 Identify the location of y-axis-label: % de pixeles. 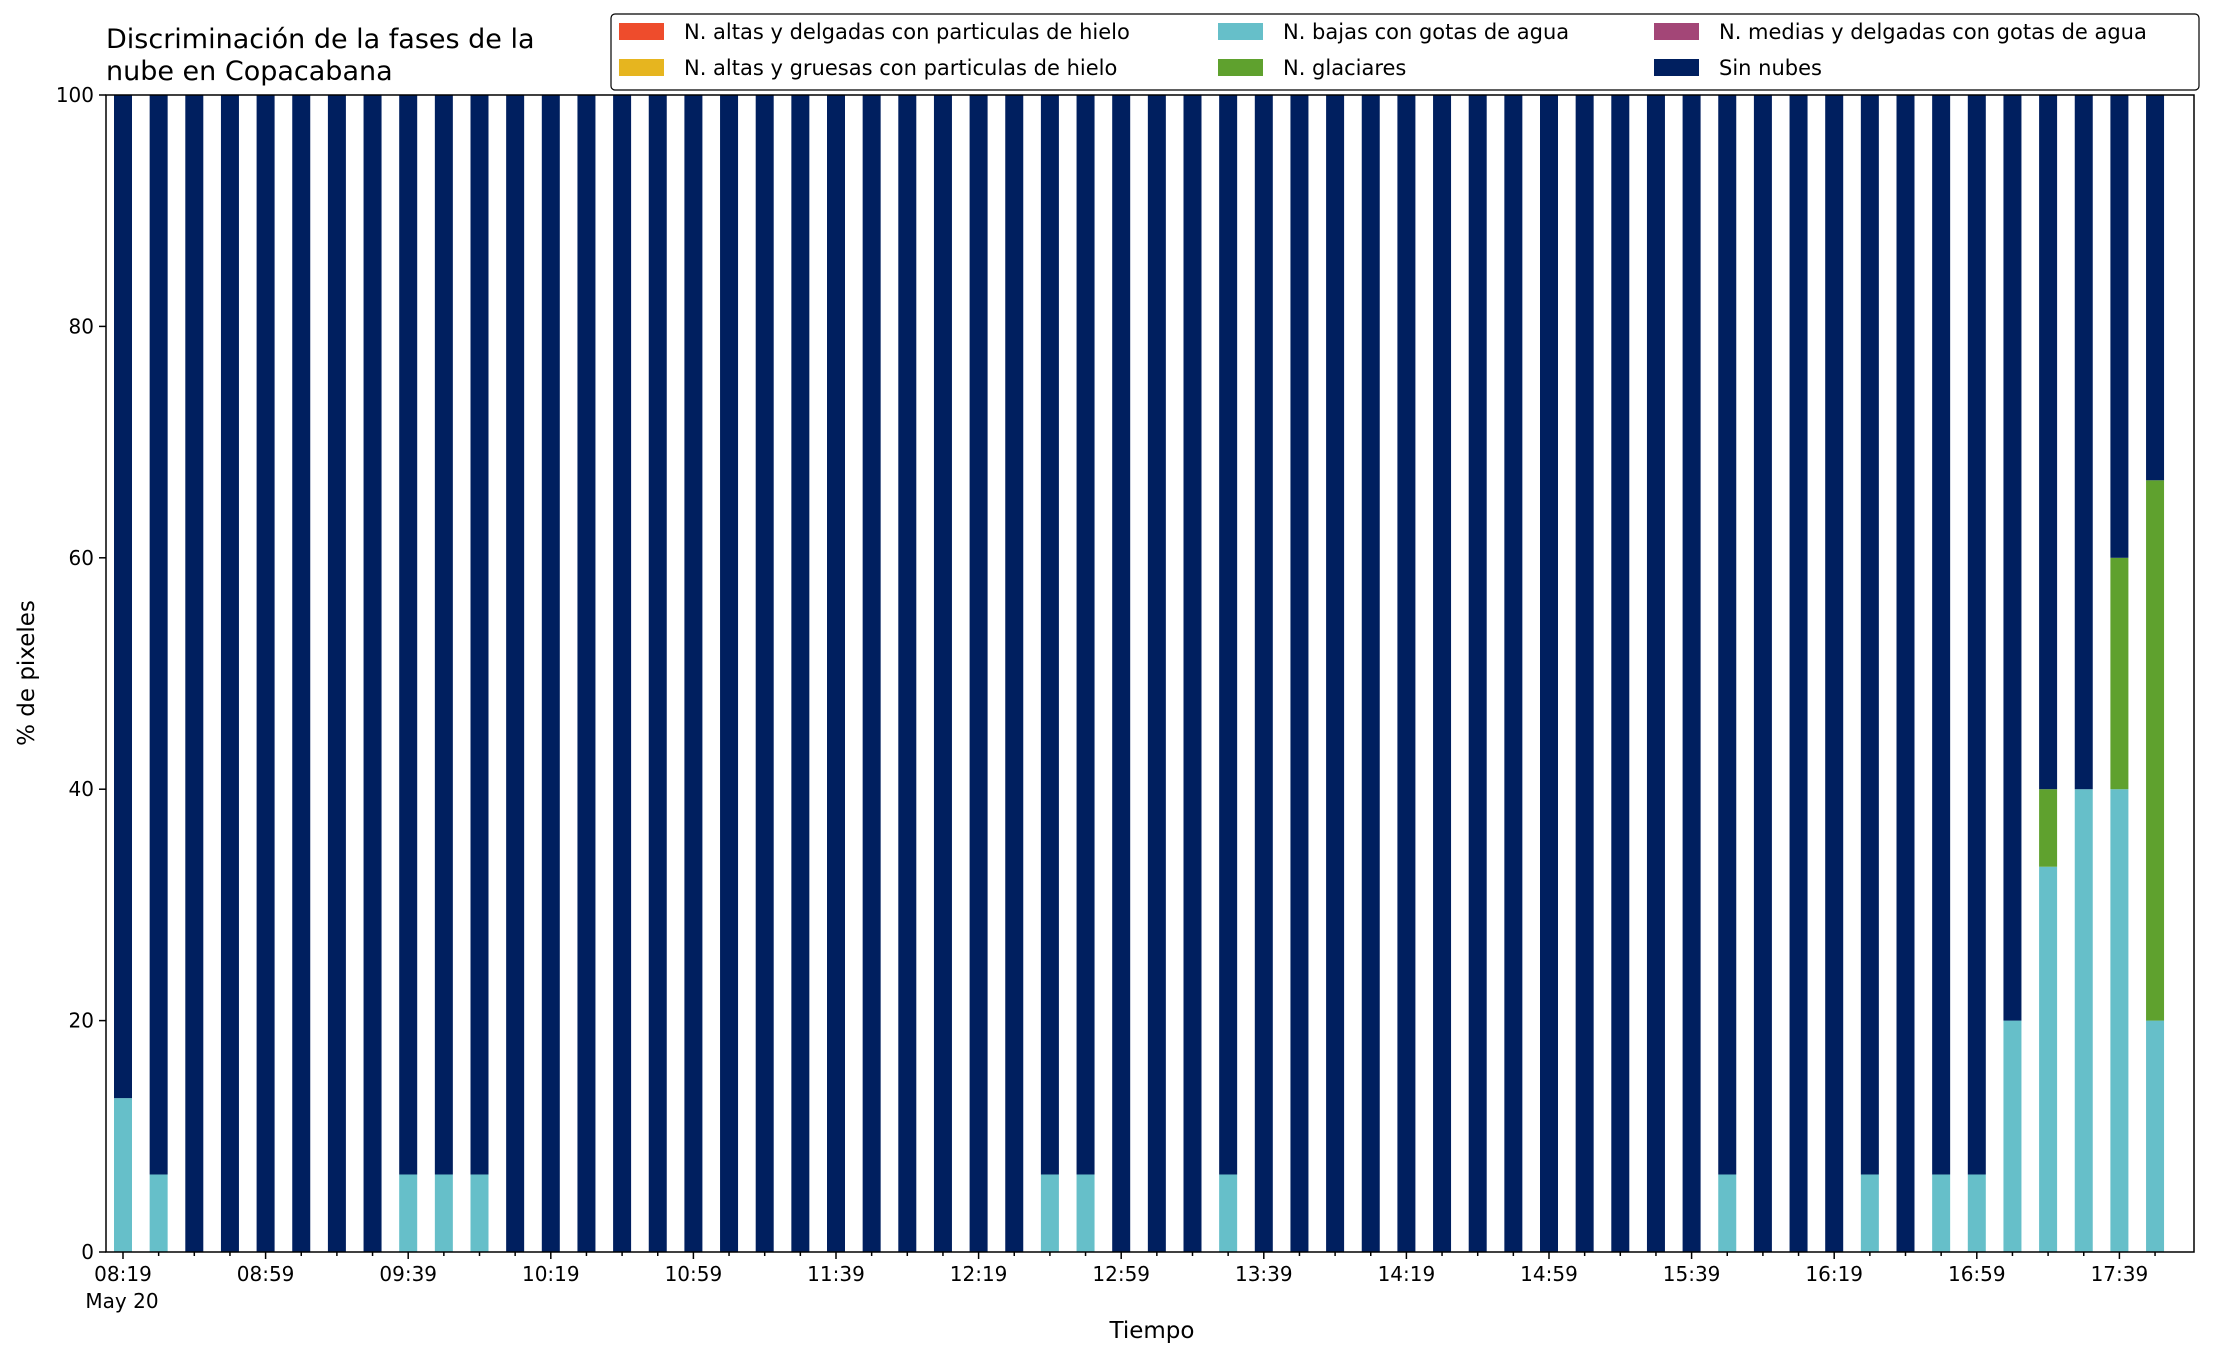
(27, 673).